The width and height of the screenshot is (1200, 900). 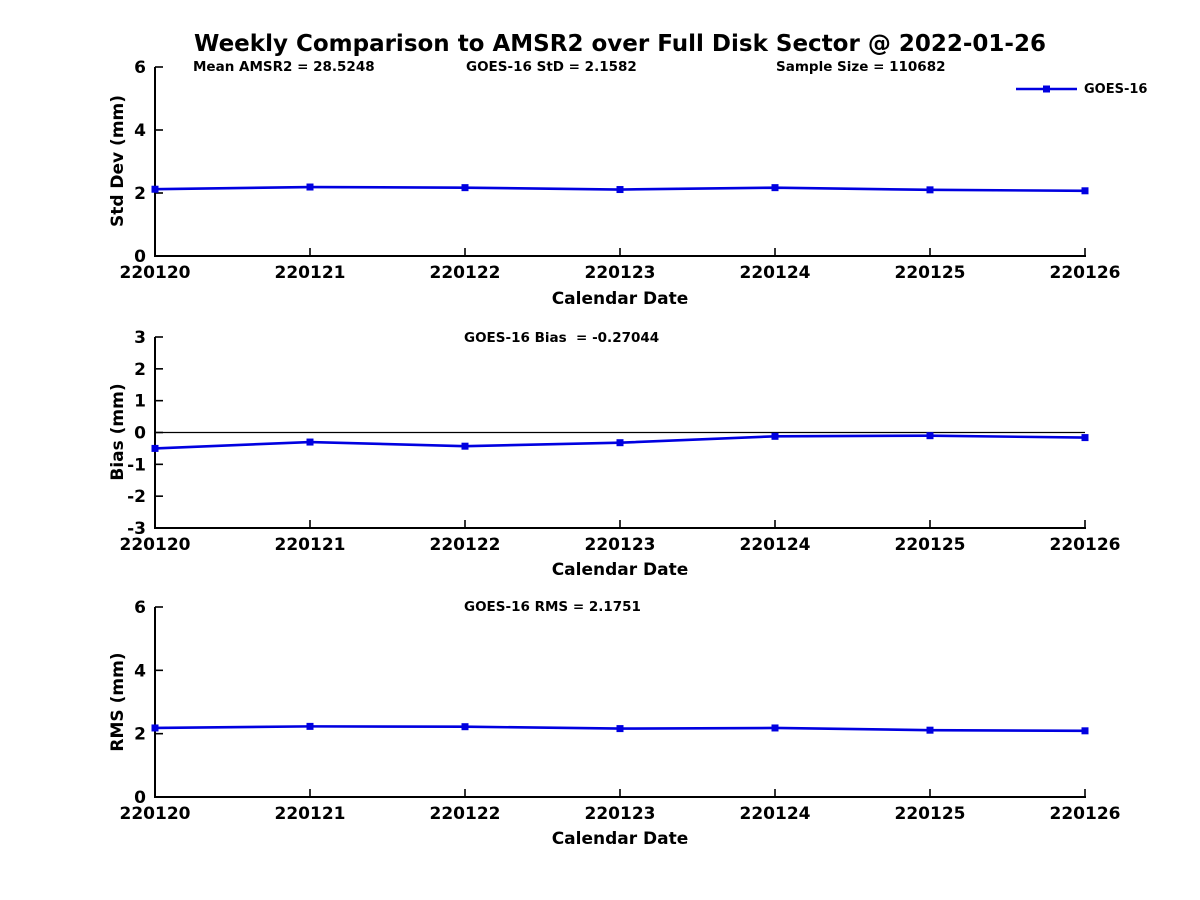 I want to click on x-axis-label-panel-3: Calendar Date, so click(x=620, y=839).